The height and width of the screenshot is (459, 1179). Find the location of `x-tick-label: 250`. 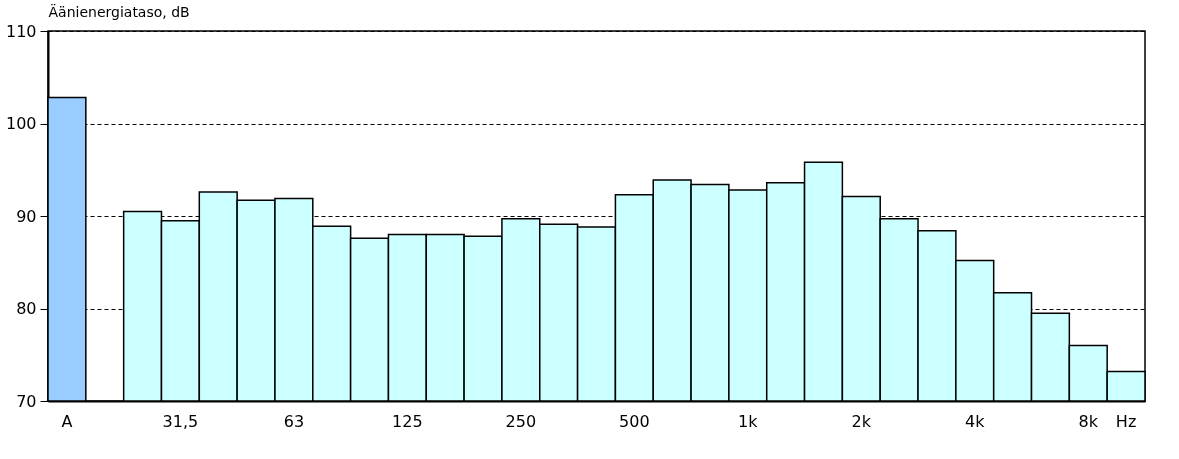

x-tick-label: 250 is located at coordinates (521, 421).